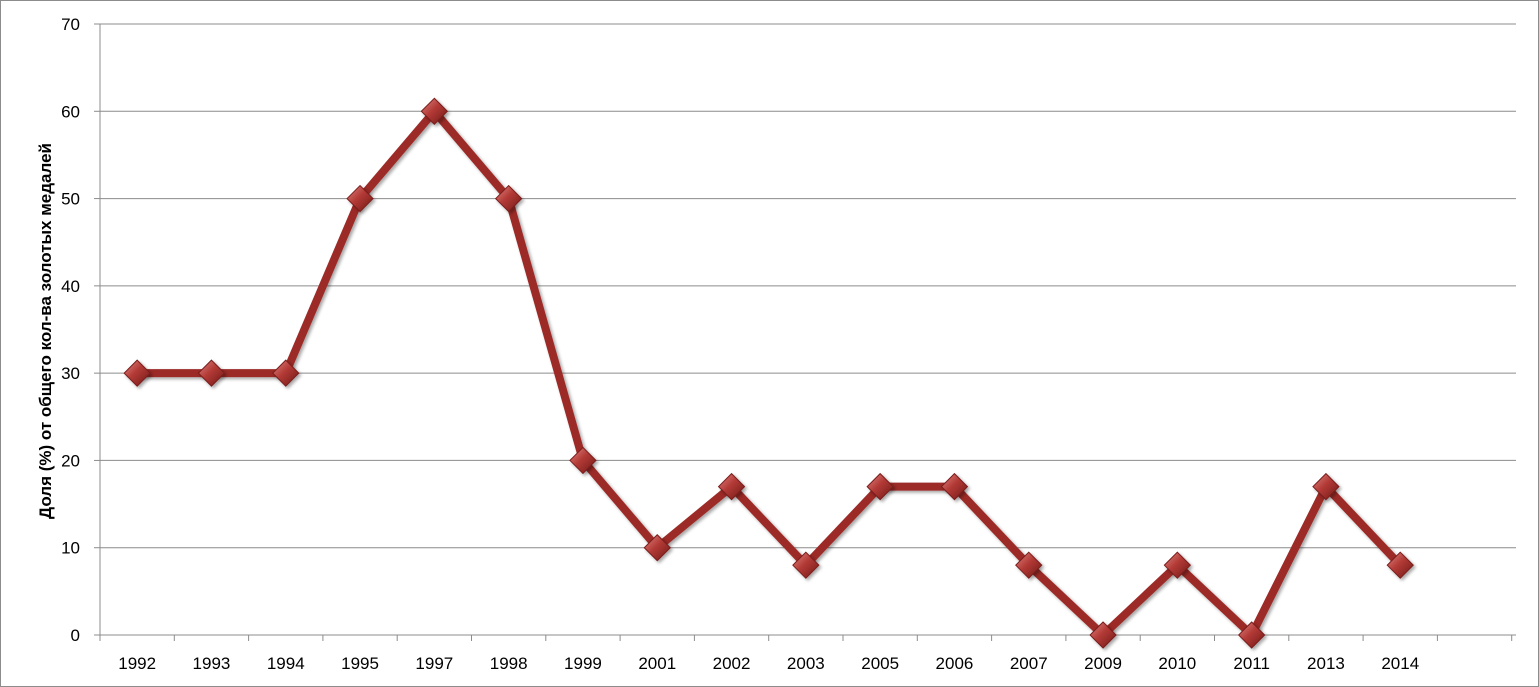  What do you see at coordinates (434, 663) in the screenshot?
I see `x-tick-label: 1997` at bounding box center [434, 663].